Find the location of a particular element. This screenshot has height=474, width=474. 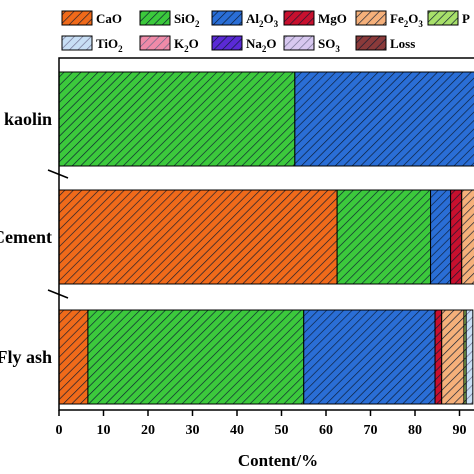

bar-segment-kaolin-sio2 is located at coordinates (177, 119).